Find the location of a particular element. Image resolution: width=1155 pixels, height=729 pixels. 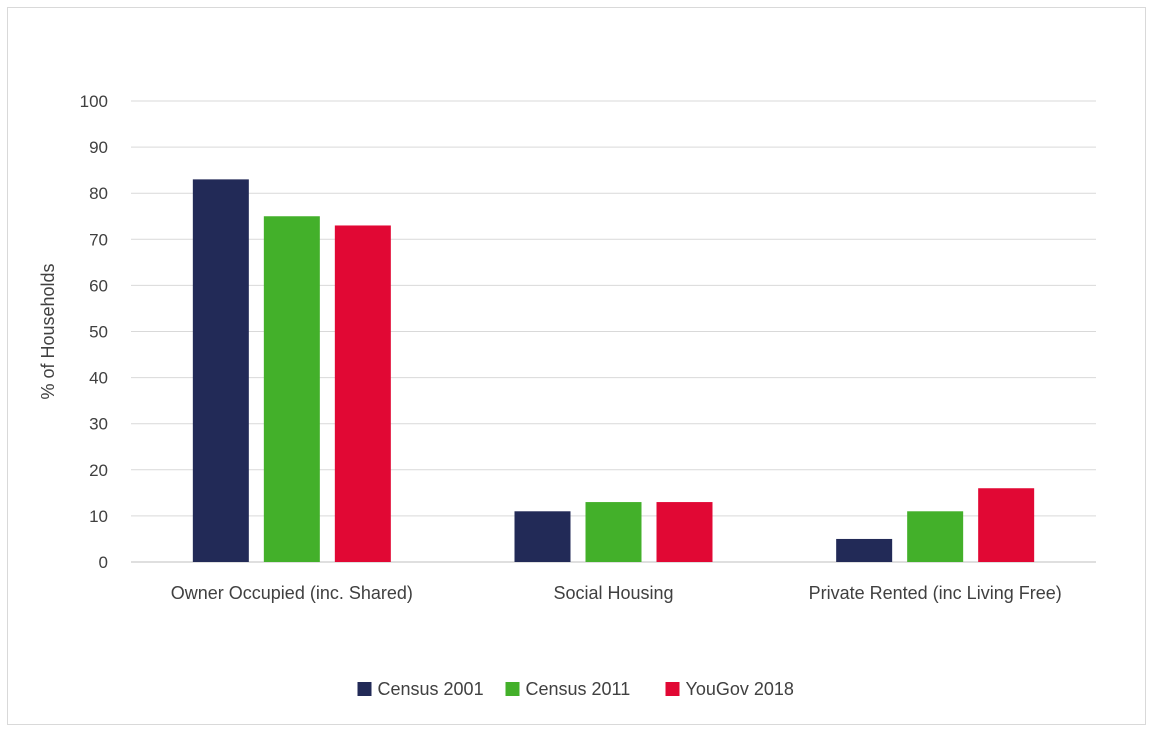

y-tick-label: 60 is located at coordinates (98, 285).